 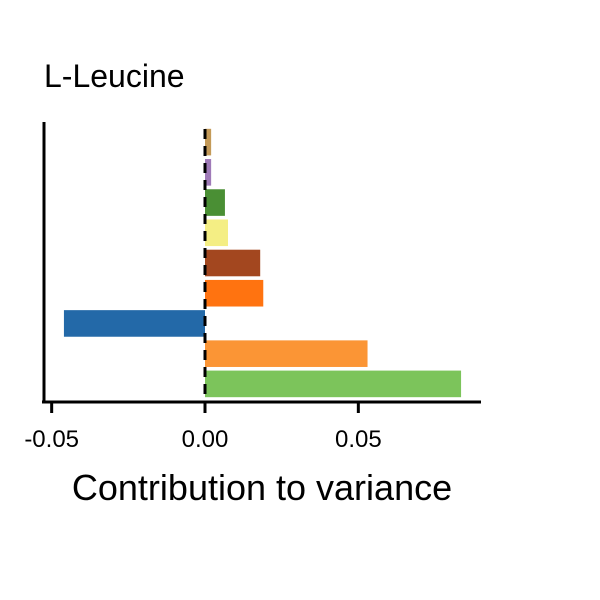 I want to click on chart-title: L-Leucine, so click(x=114, y=76).